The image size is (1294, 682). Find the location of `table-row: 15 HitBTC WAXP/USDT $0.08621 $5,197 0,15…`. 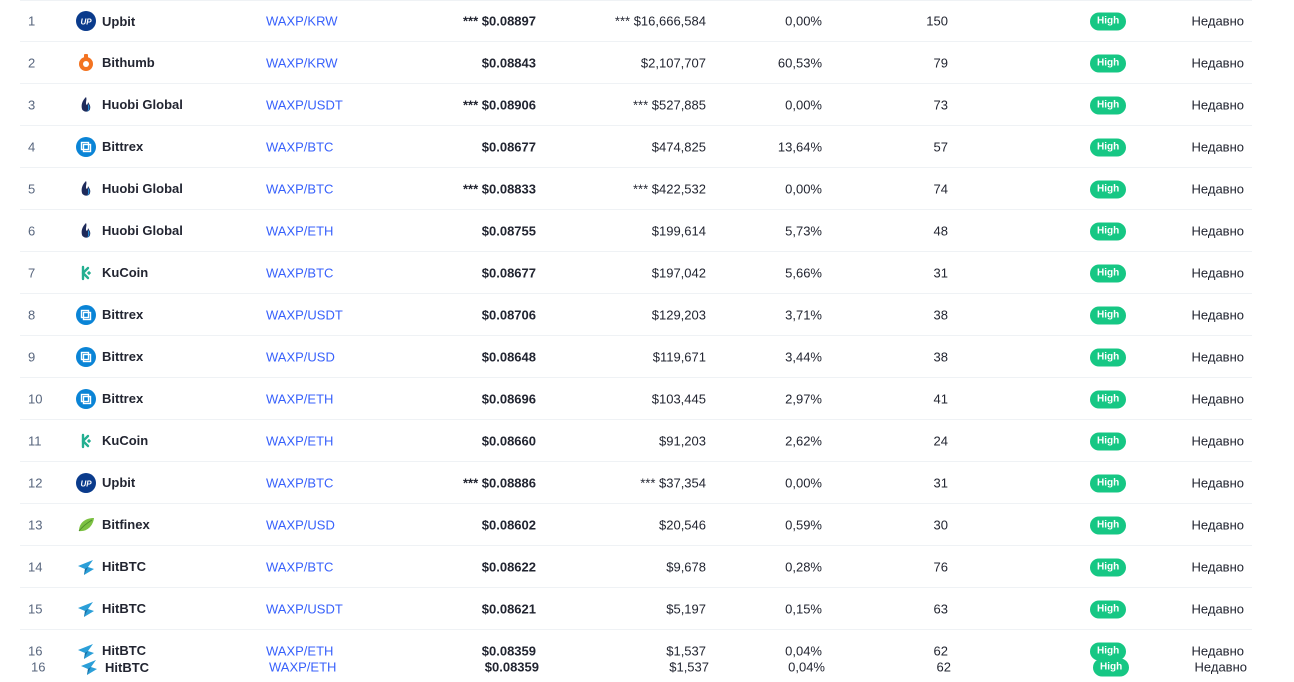

table-row: 15 HitBTC WAXP/USDT $0.08621 $5,197 0,15… is located at coordinates (636, 609).